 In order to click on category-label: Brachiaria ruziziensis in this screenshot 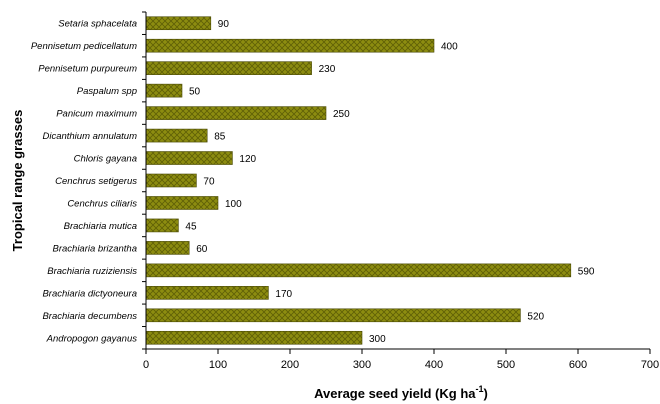, I will do `click(92, 271)`.